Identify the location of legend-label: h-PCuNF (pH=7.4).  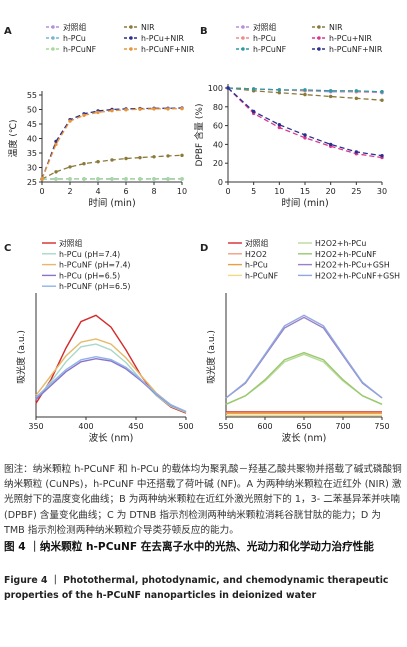
(94, 265).